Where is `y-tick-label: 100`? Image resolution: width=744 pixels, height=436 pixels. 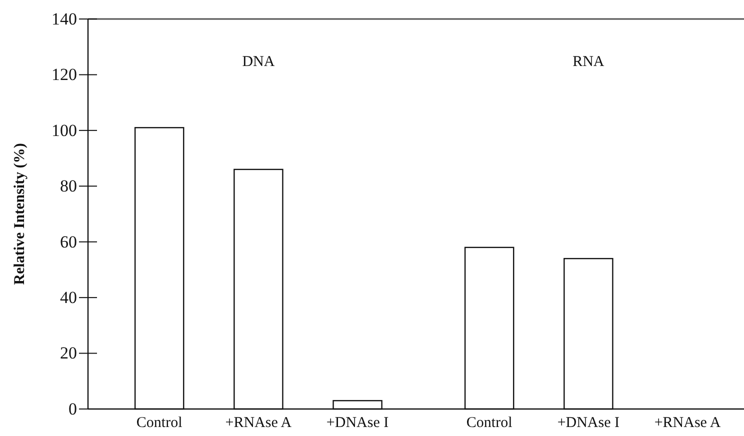
y-tick-label: 100 is located at coordinates (64, 130).